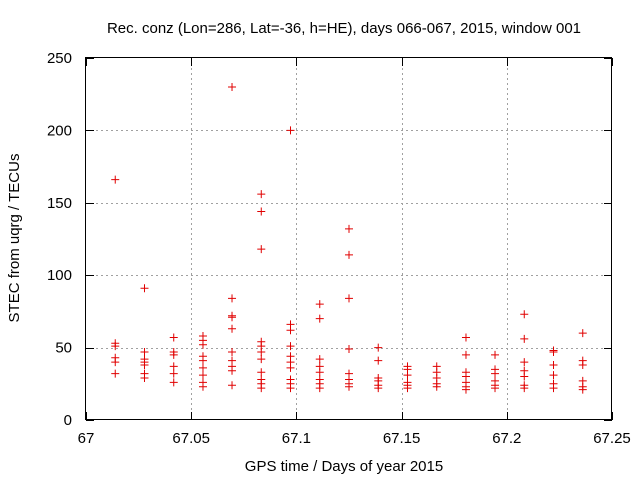  Describe the element at coordinates (59, 130) in the screenshot. I see `y-tick-label: 200` at that location.